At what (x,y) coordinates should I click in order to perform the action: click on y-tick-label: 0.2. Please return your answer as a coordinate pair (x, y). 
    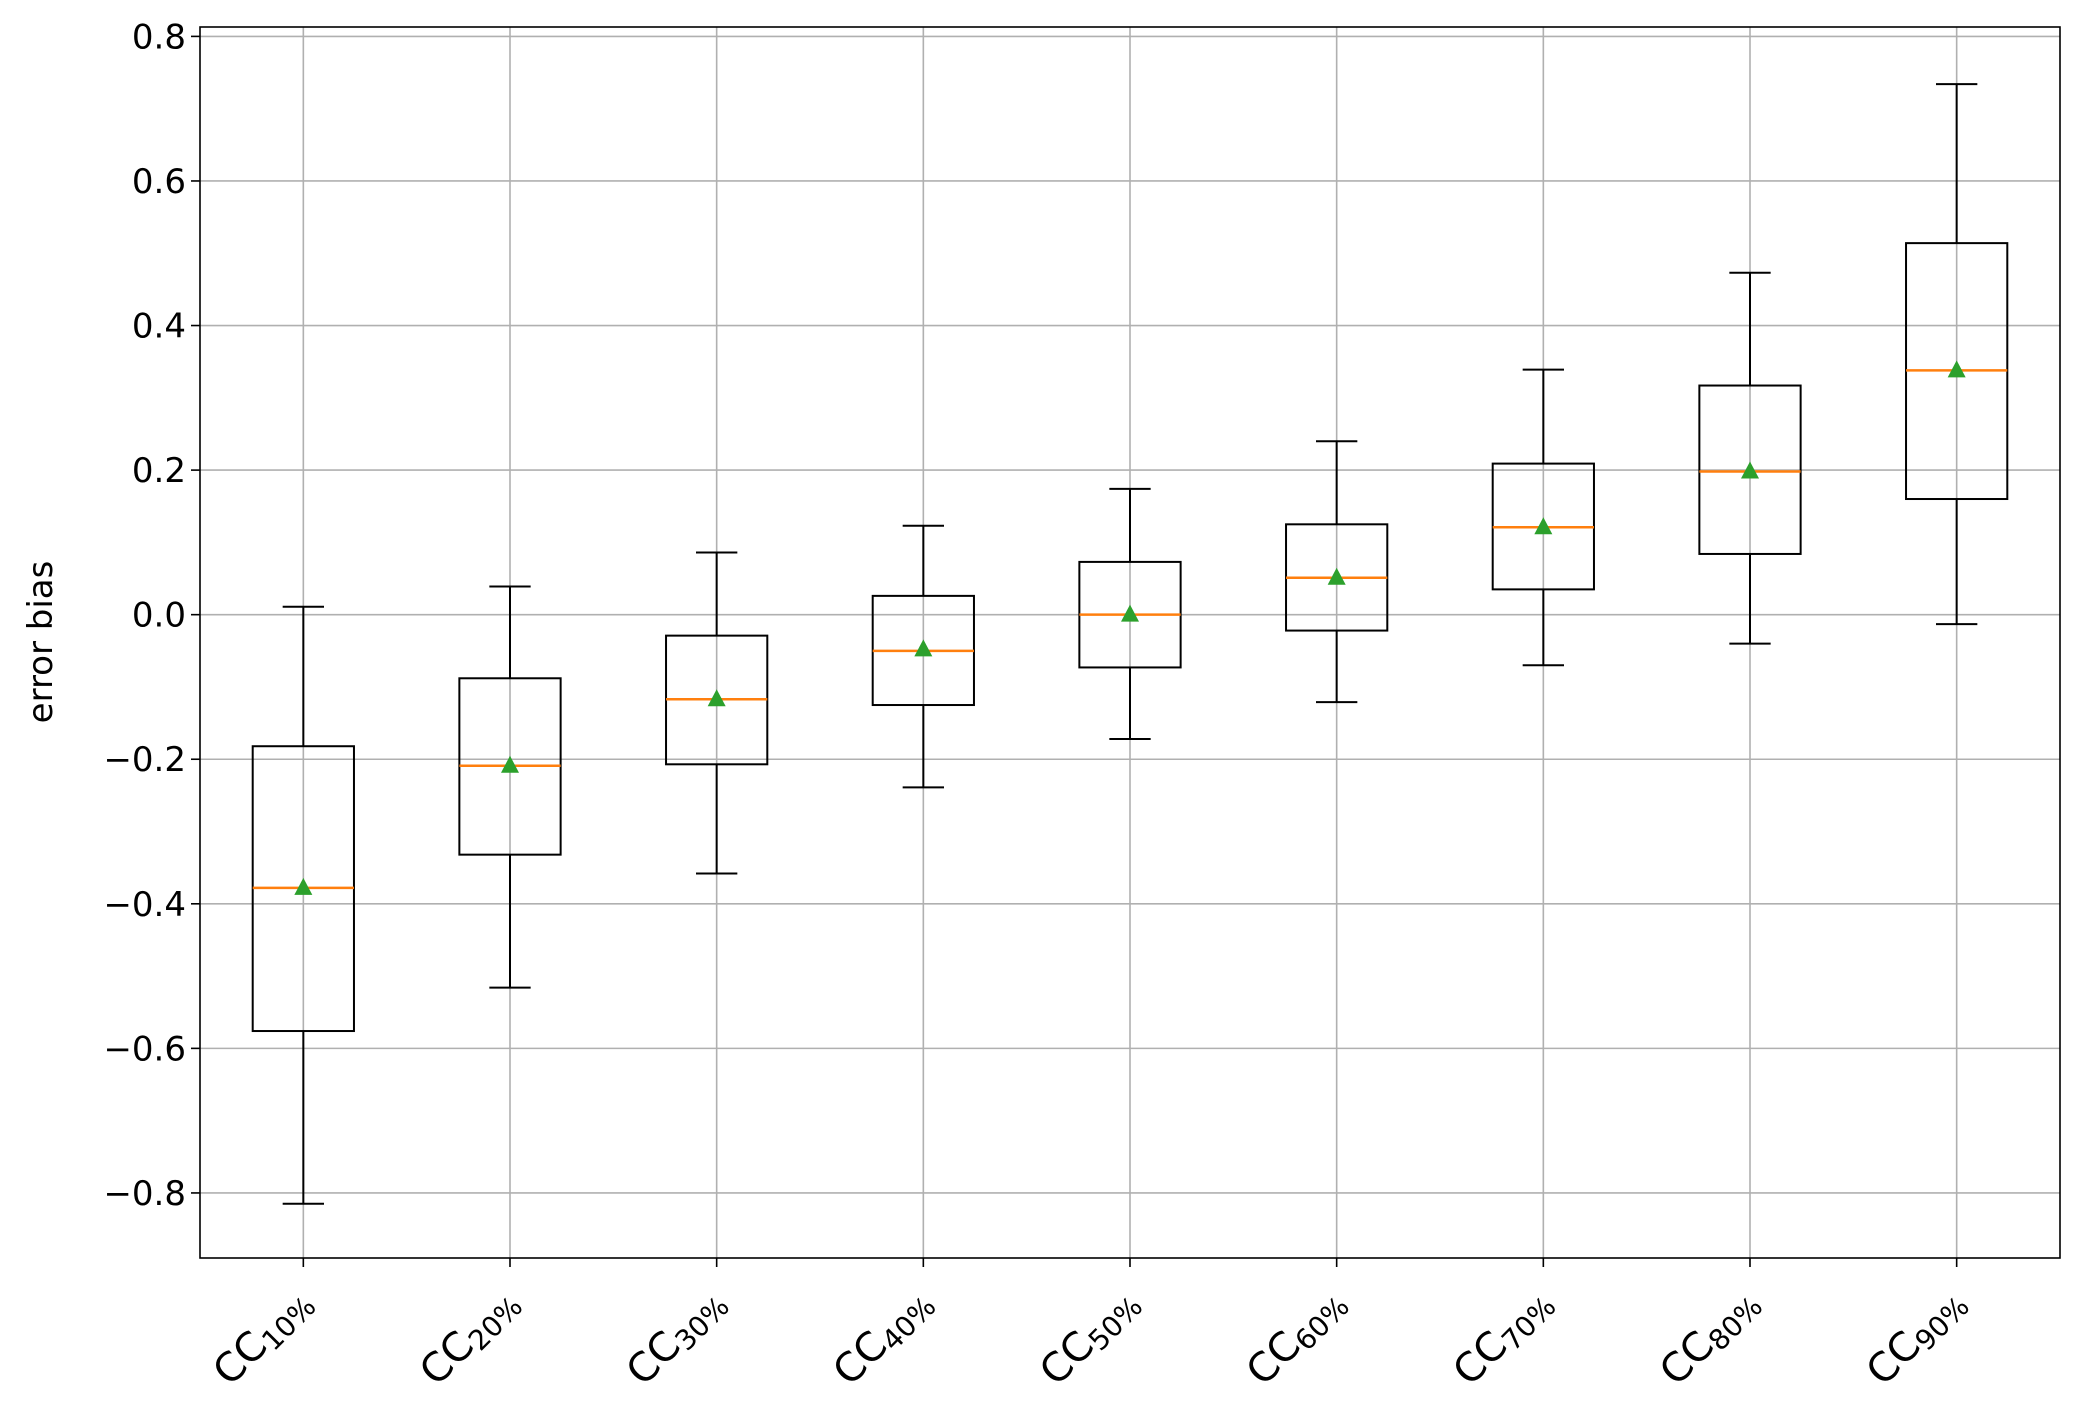
    Looking at the image, I should click on (159, 471).